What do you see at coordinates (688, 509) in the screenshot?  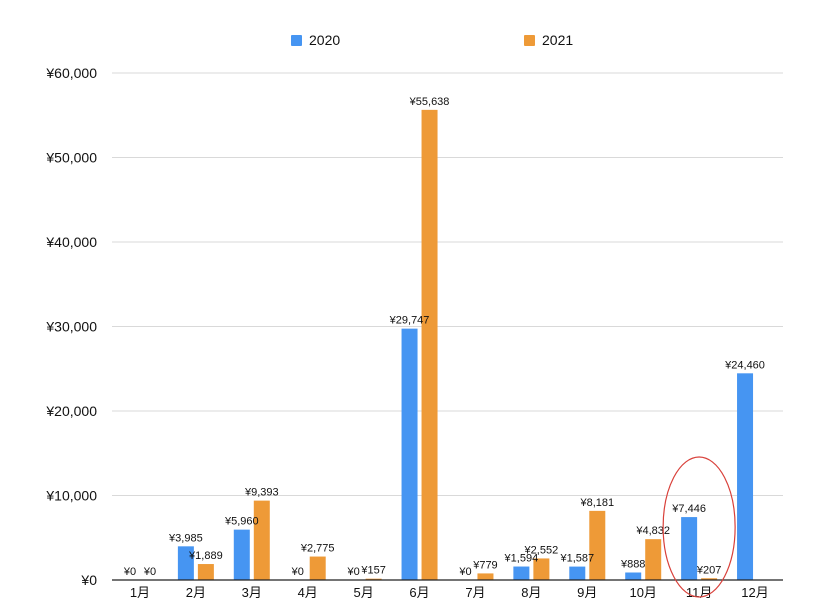 I see `data-label-2020-11: ¥7,446` at bounding box center [688, 509].